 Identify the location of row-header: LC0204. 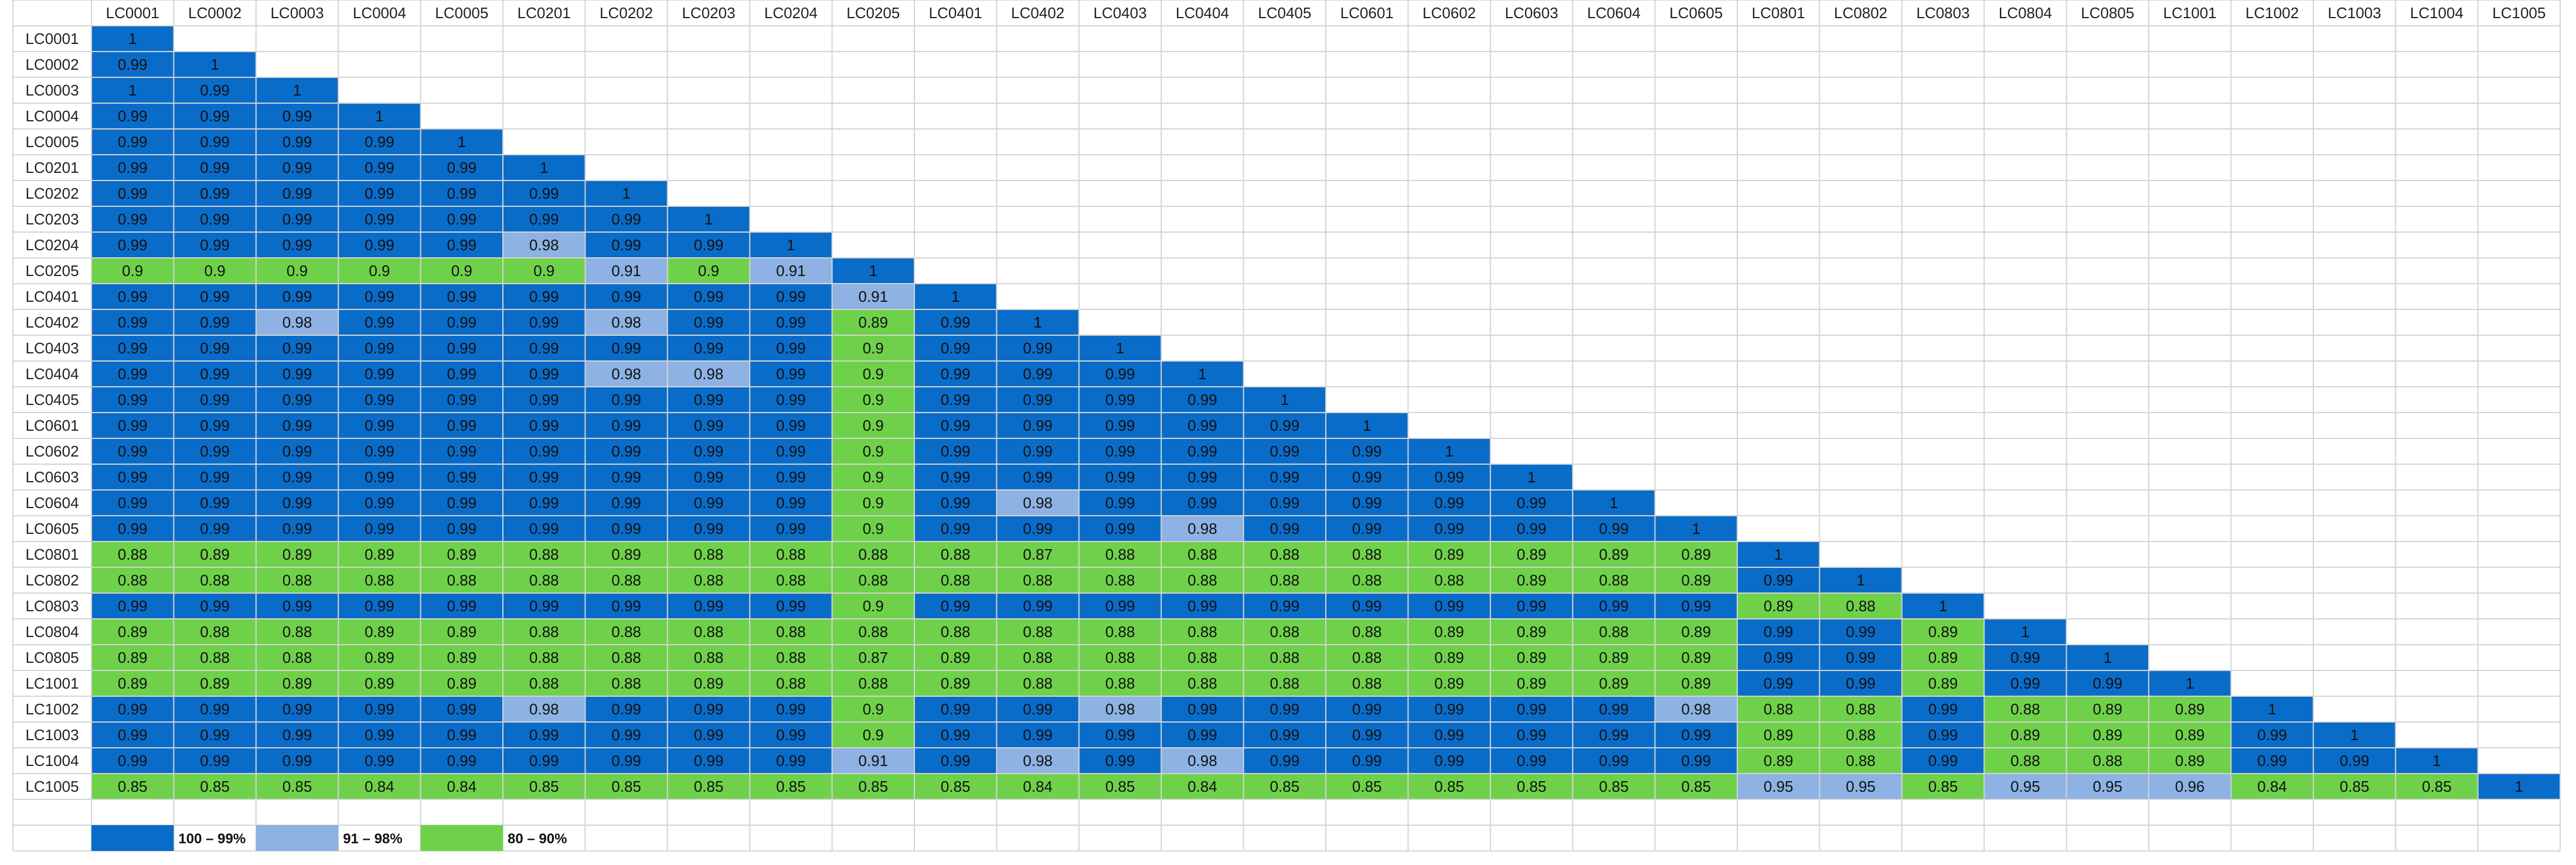
(52, 245).